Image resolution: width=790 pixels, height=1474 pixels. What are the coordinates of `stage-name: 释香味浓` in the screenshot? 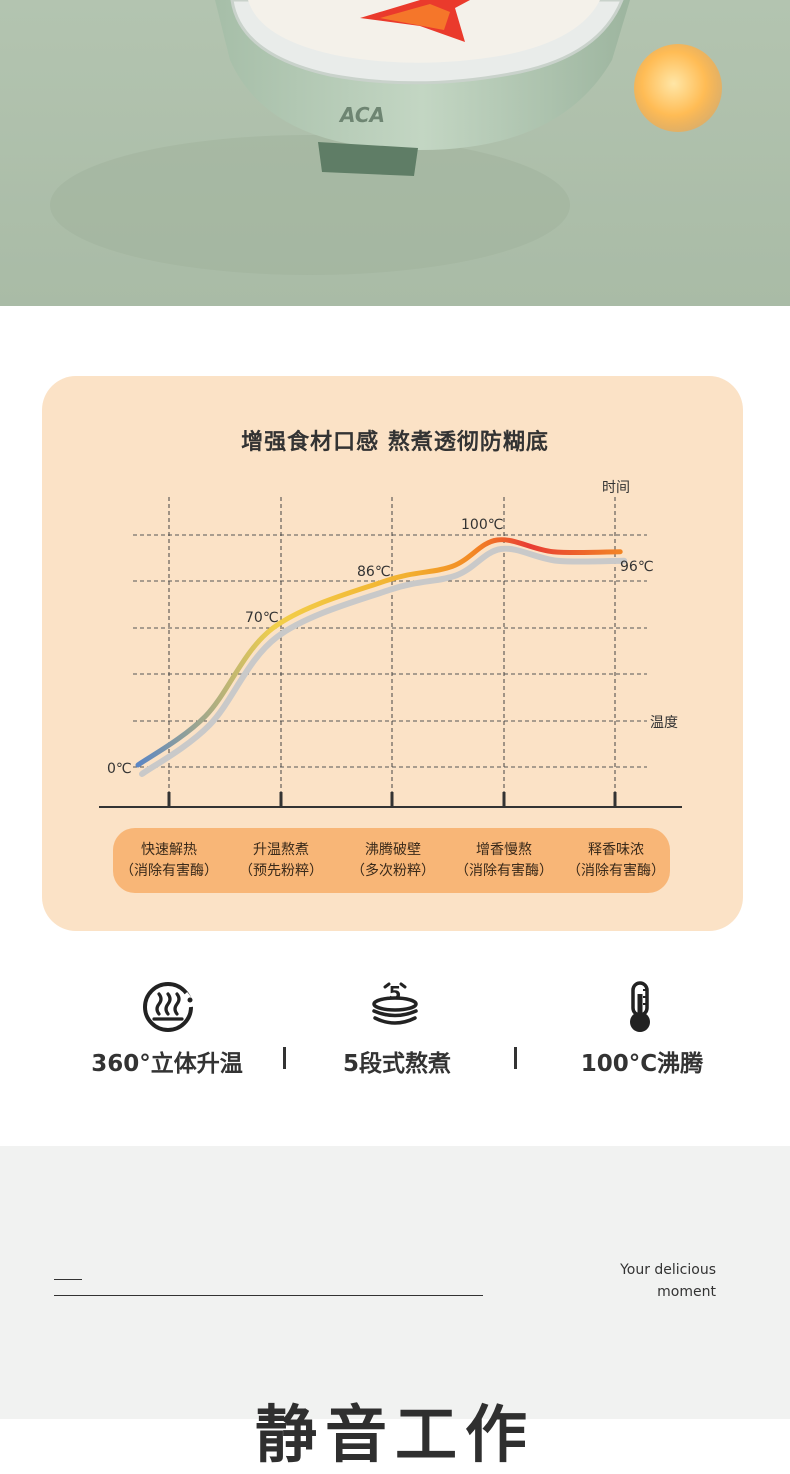 It's located at (616, 850).